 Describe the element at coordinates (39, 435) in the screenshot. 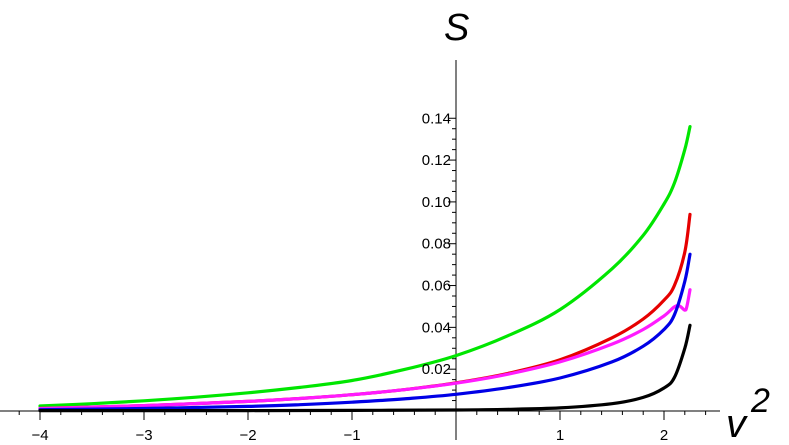

I see `x-tick-label: −4` at that location.